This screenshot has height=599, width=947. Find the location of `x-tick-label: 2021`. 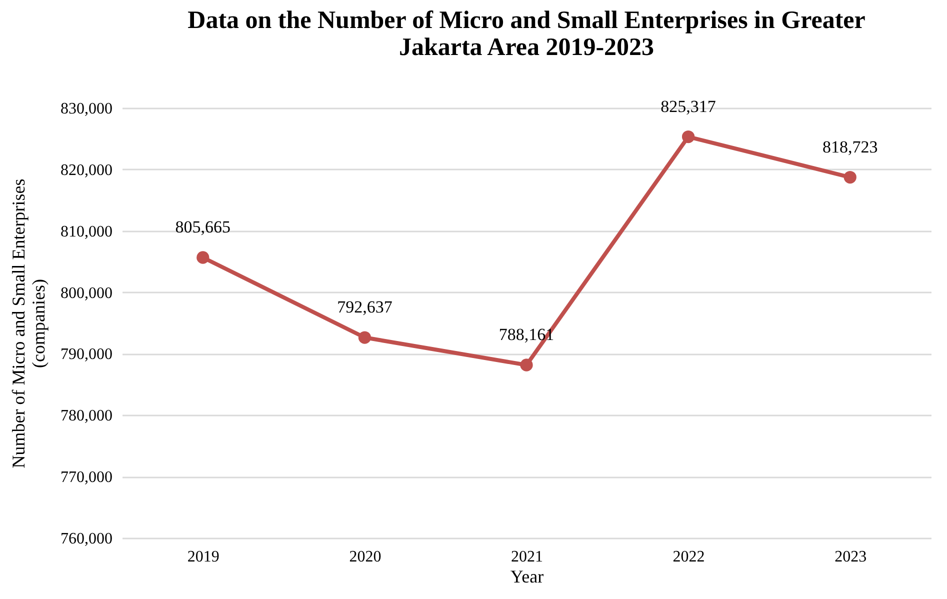

x-tick-label: 2021 is located at coordinates (527, 557).